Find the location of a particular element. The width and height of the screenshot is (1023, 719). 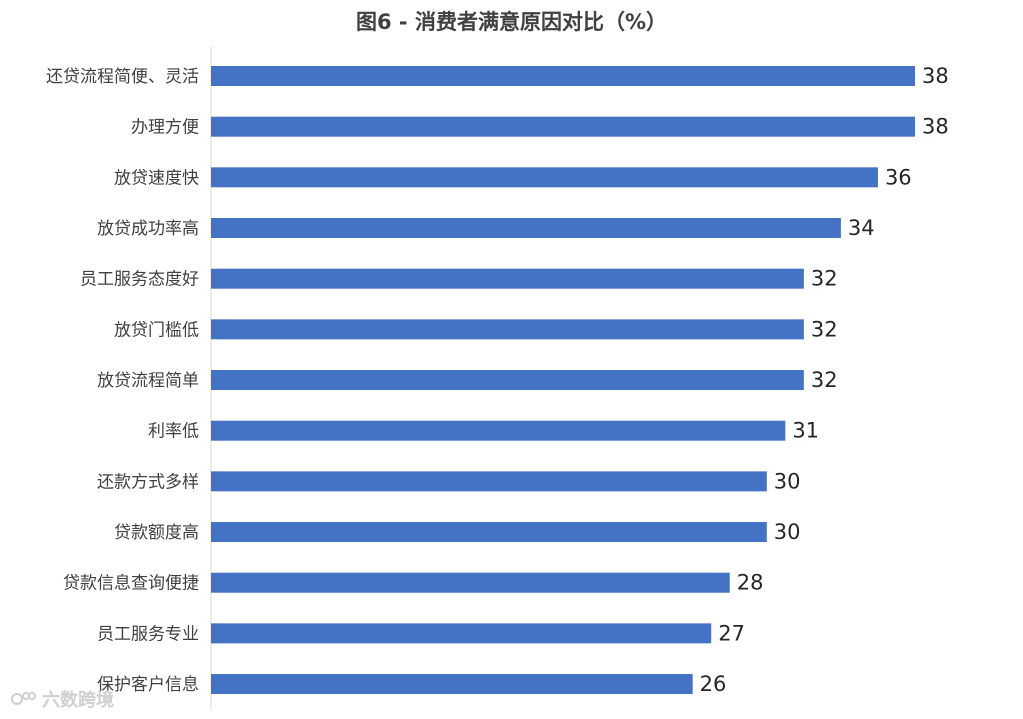

category-label: 放贷门槛低 is located at coordinates (156, 330).